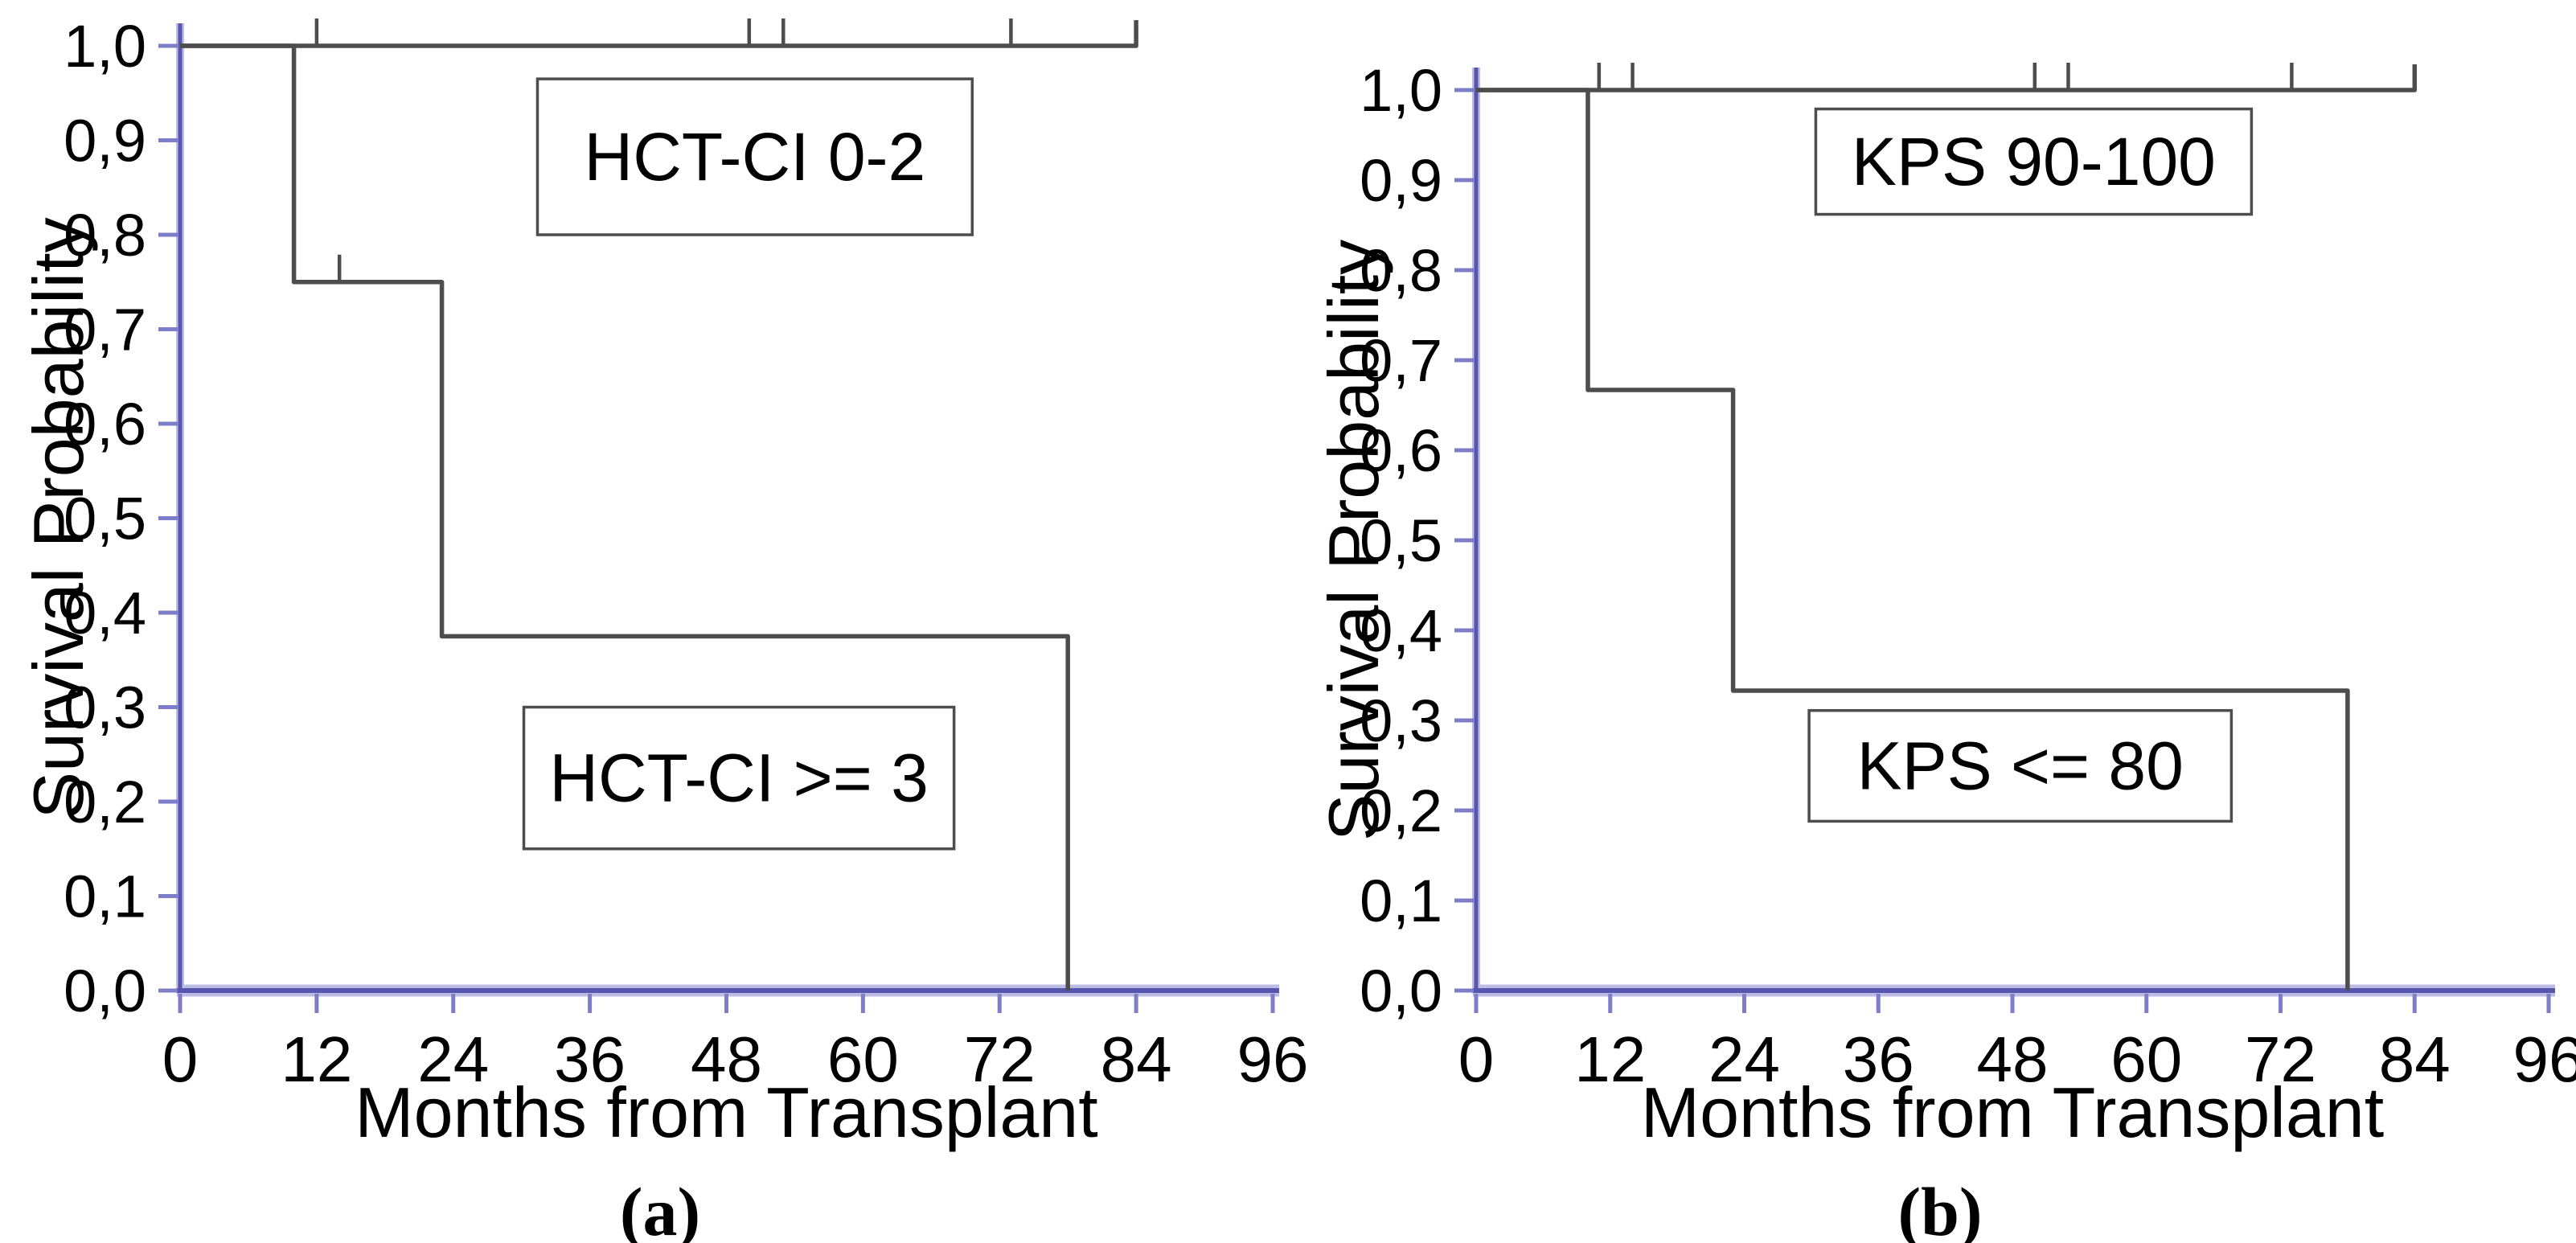  Describe the element at coordinates (1939, 1208) in the screenshot. I see `panel-label: (b)` at that location.